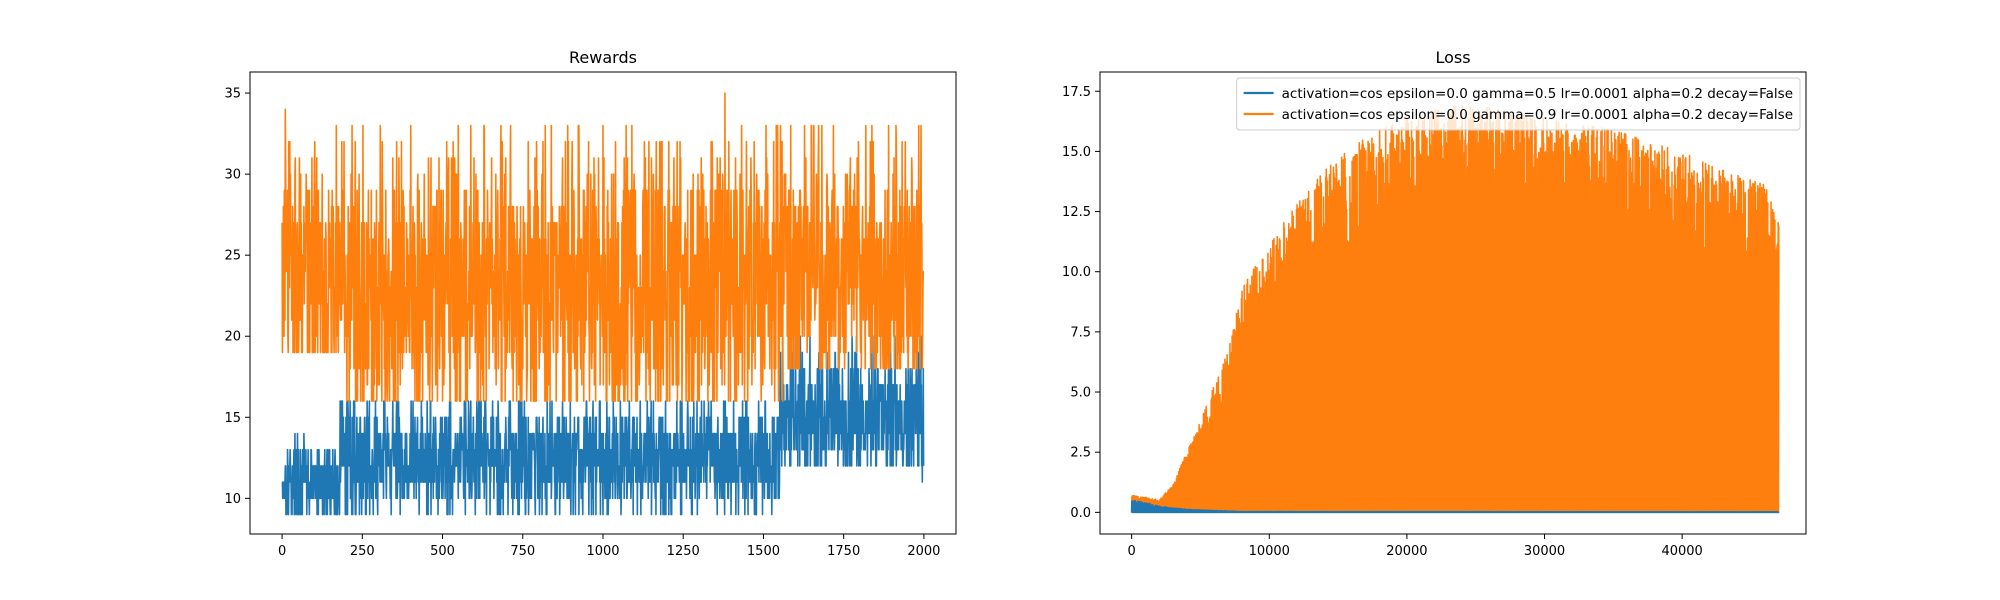  Describe the element at coordinates (232, 418) in the screenshot. I see `rewards-y-tick-label: 15` at that location.